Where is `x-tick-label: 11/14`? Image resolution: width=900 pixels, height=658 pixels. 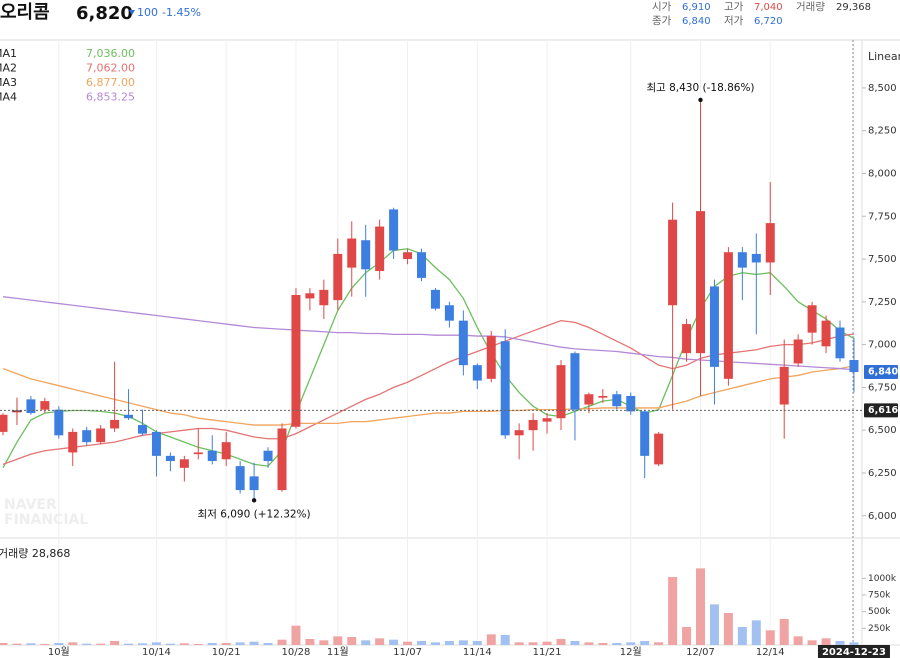 x-tick-label: 11/14 is located at coordinates (477, 652).